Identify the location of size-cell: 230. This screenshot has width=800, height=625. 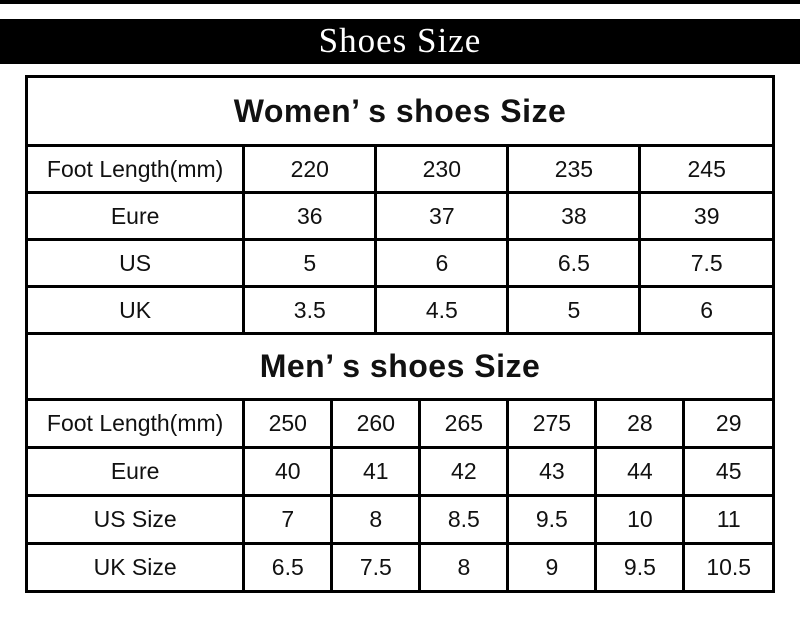
(442, 170).